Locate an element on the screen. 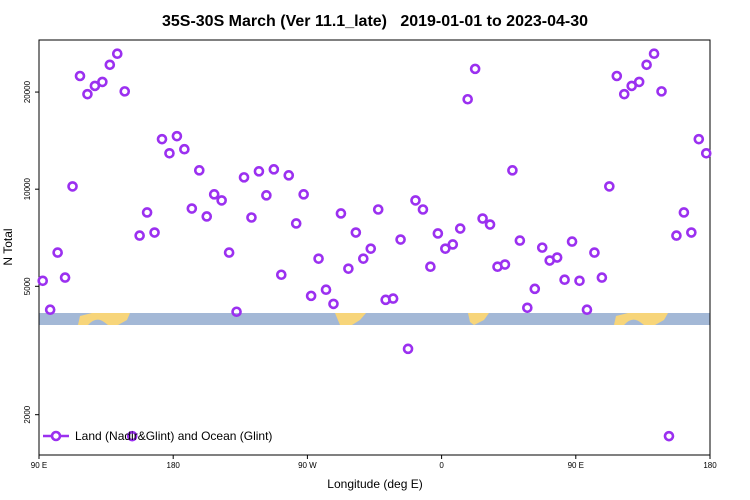  x-tick-label: 0 is located at coordinates (441, 465).